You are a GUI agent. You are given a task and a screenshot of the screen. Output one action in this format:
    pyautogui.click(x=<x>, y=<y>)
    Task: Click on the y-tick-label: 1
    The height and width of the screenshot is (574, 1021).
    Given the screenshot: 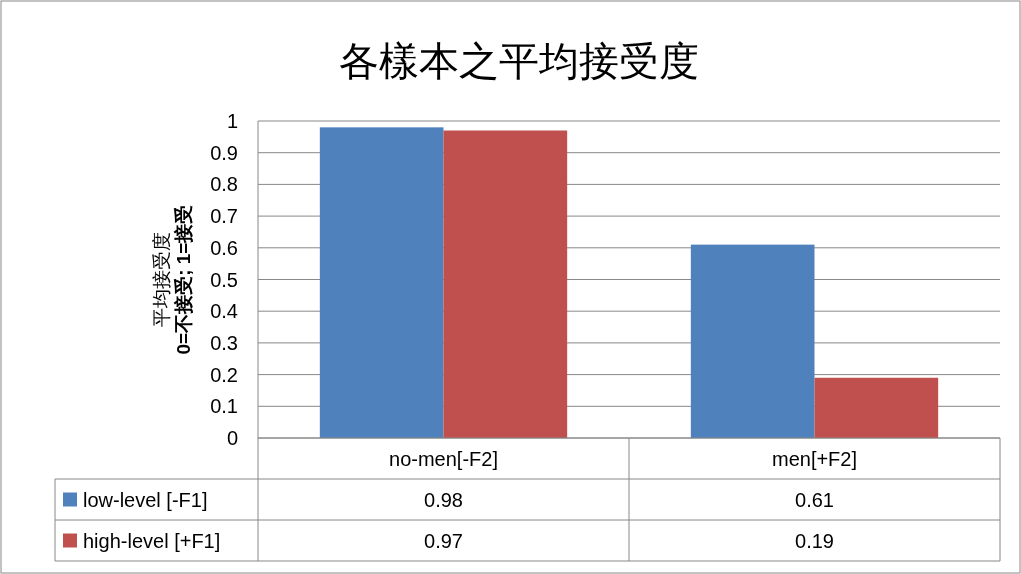 What is the action you would take?
    pyautogui.click(x=232, y=121)
    